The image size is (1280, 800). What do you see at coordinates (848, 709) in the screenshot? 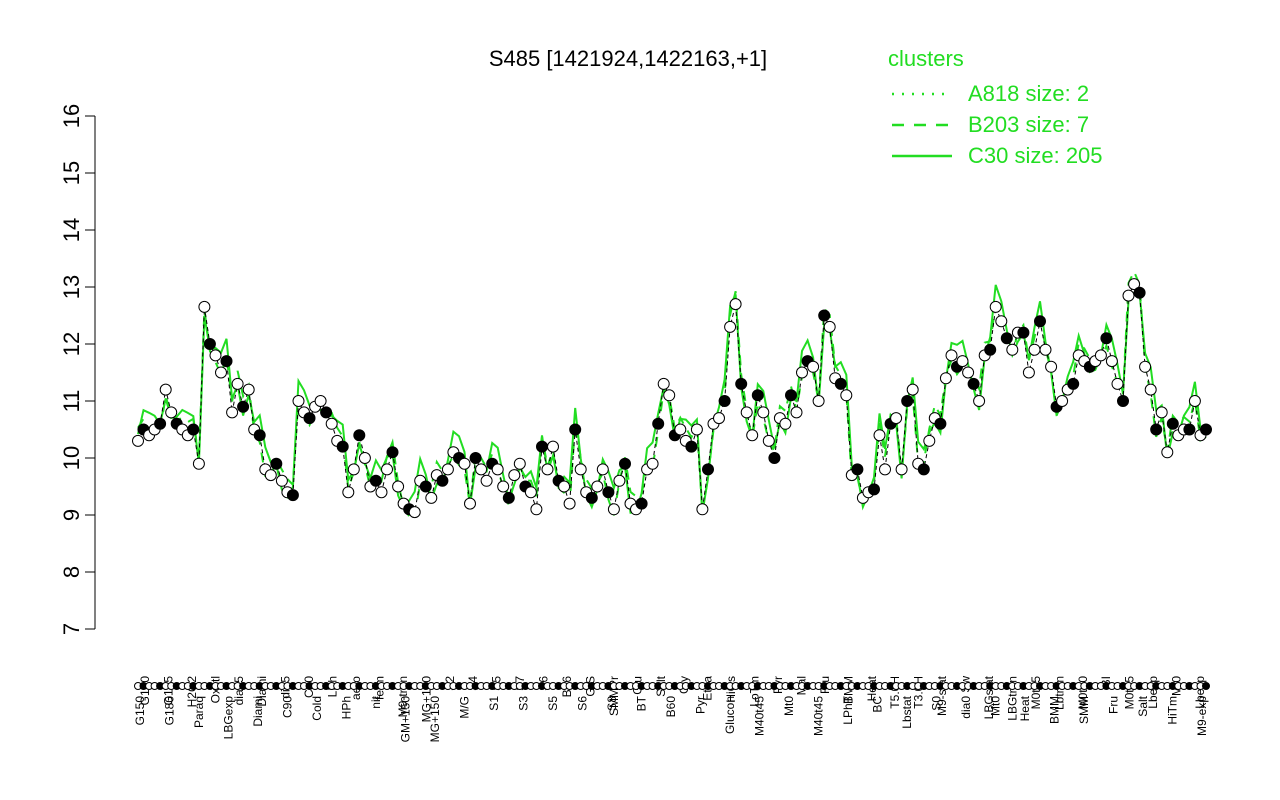
I see `x-tick-label: LPhT` at bounding box center [848, 709].